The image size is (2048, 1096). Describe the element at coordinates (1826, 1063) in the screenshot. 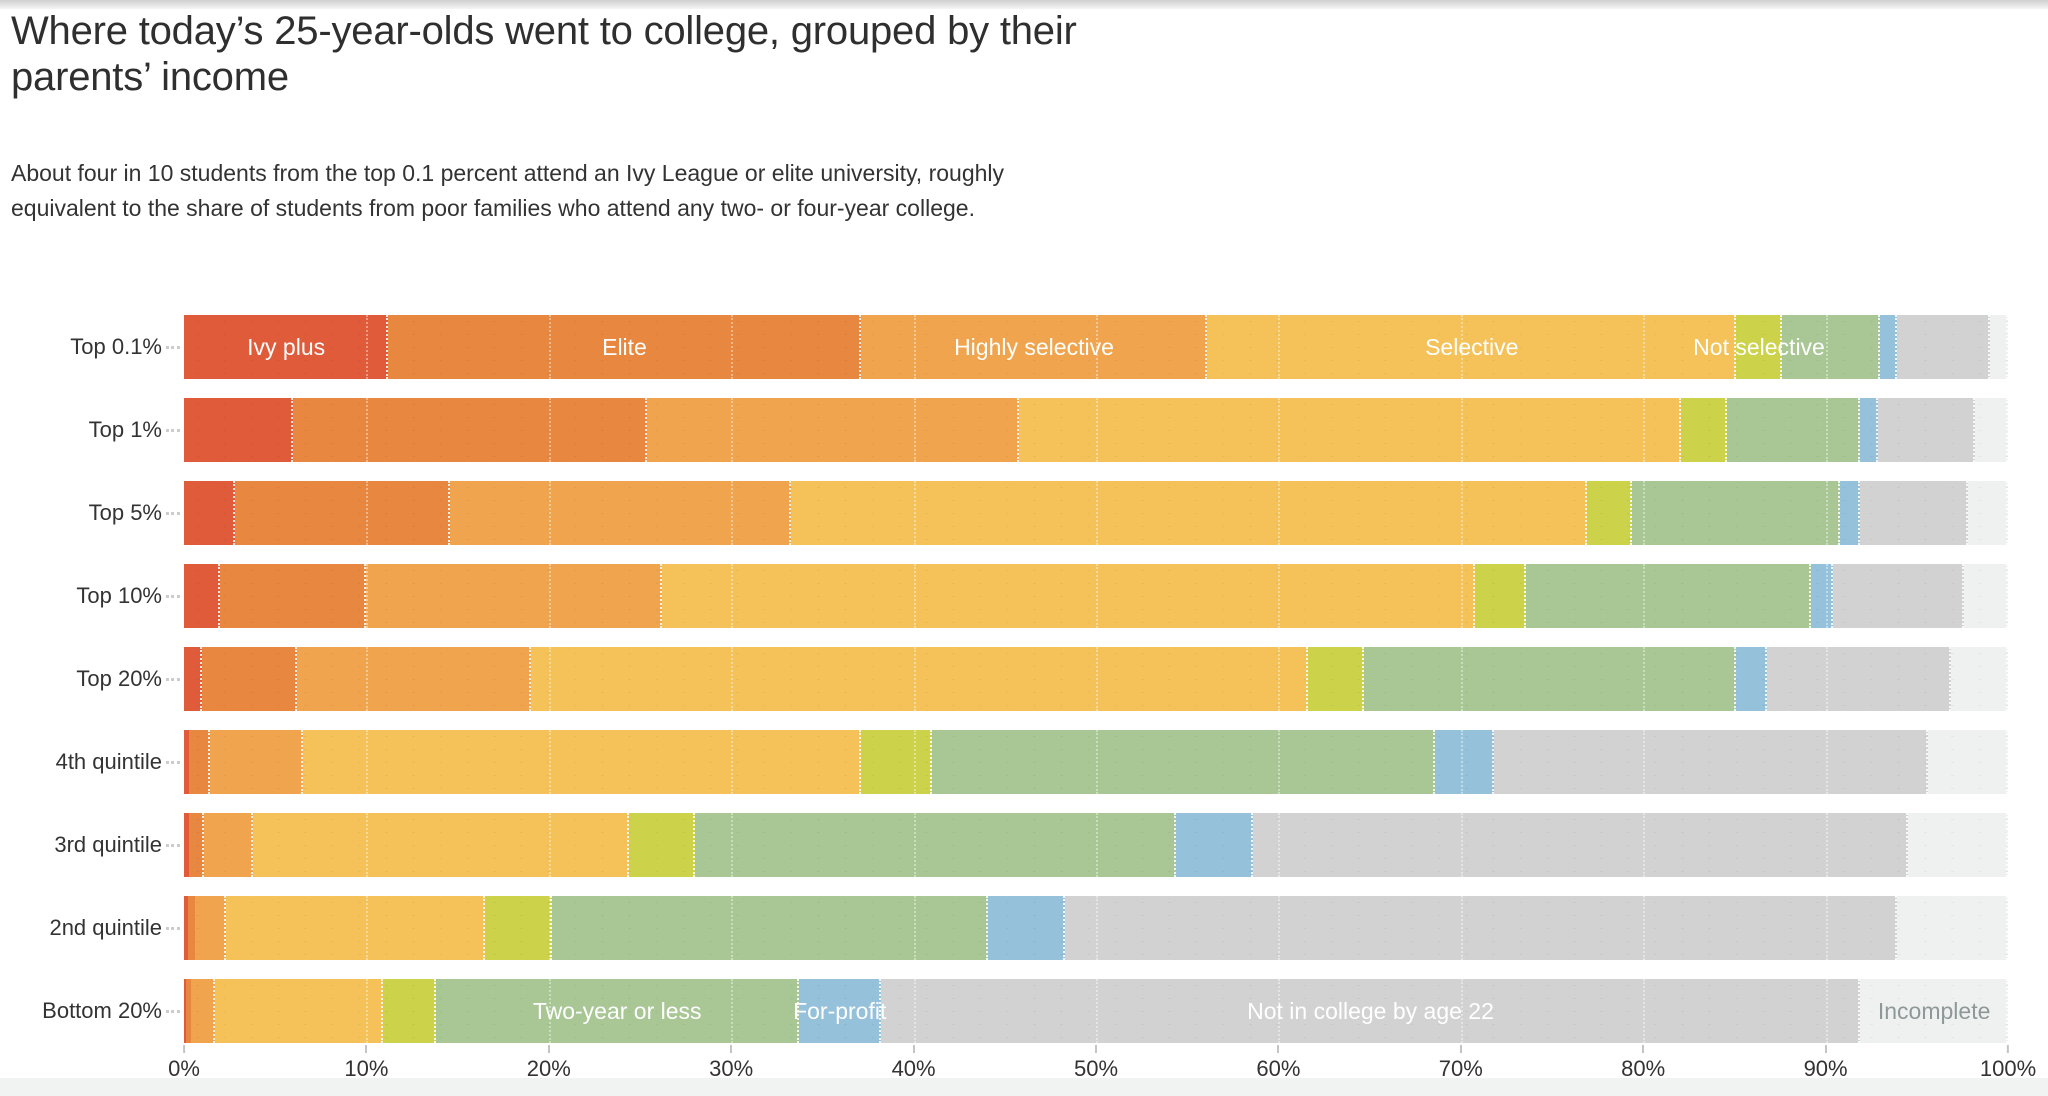

I see `axis-tick-90: 90%` at that location.